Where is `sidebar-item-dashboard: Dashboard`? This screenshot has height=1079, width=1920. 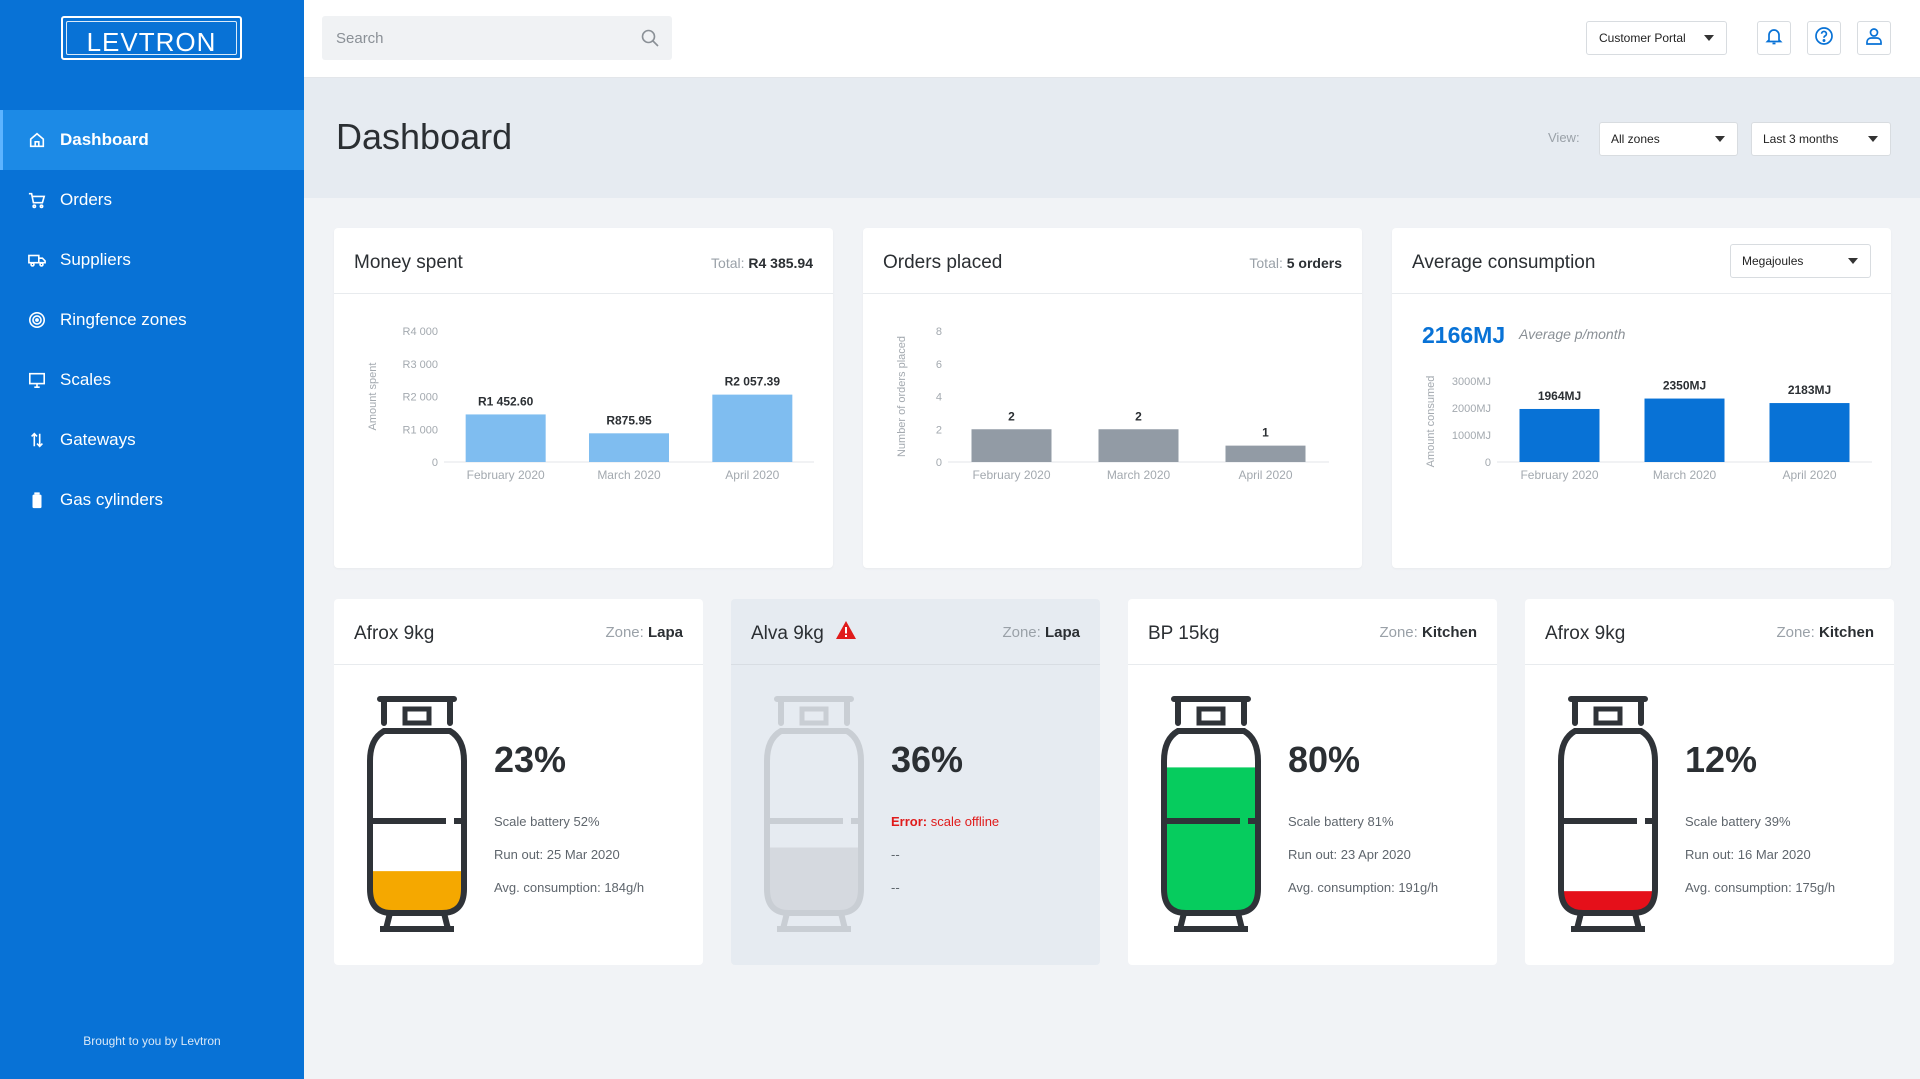 sidebar-item-dashboard: Dashboard is located at coordinates (152, 140).